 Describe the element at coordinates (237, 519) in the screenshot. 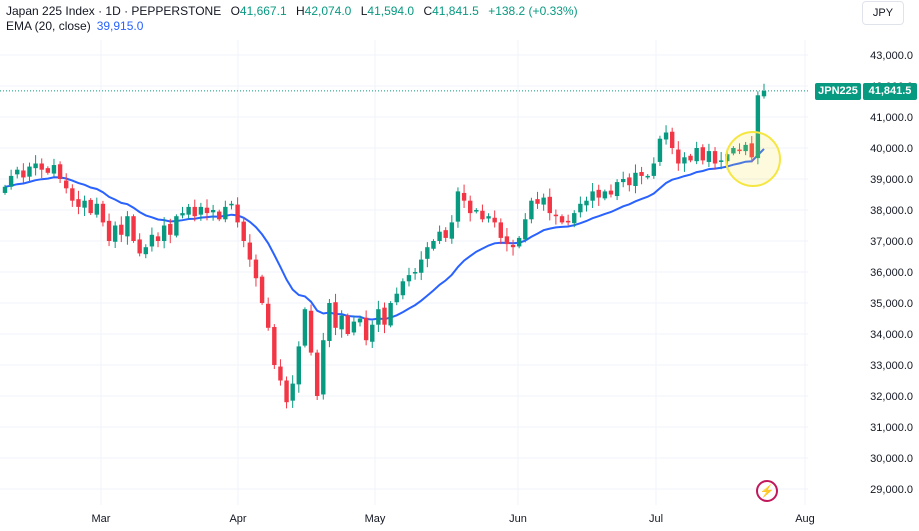

I see `x-tick-label: Apr` at that location.